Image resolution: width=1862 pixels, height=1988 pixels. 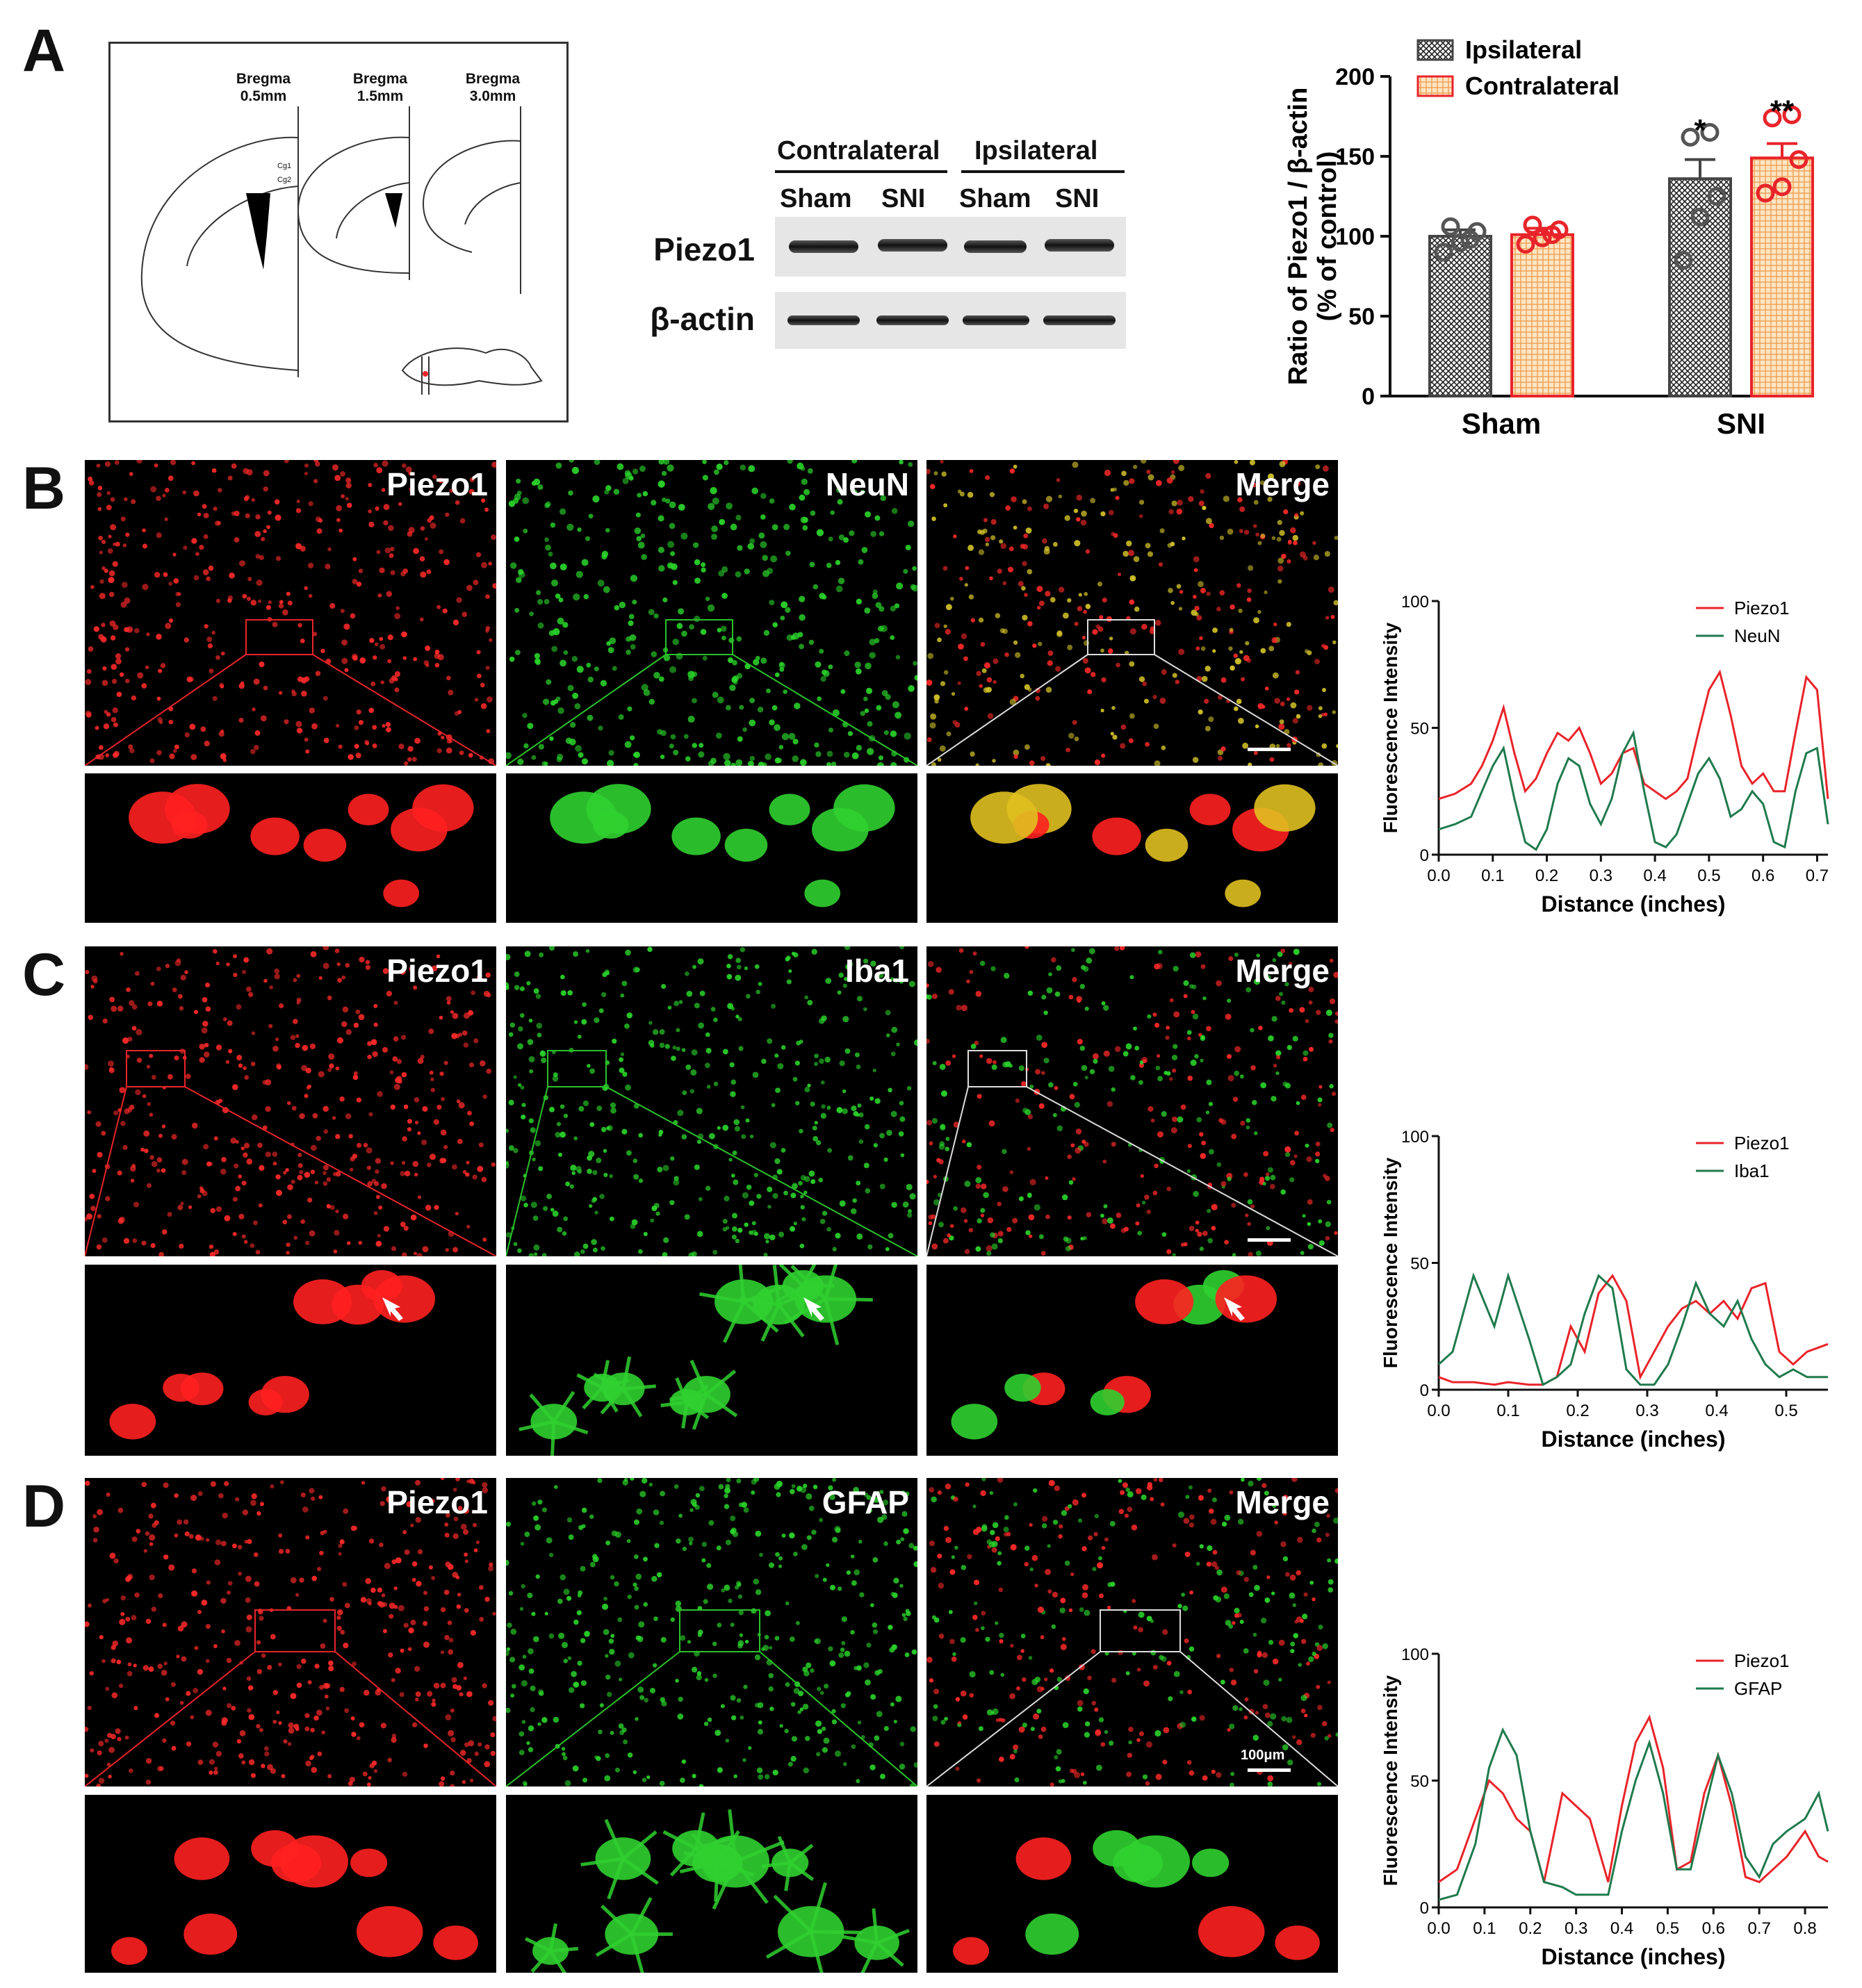 I want to click on bar-legend-label: Contralateral, so click(x=1542, y=86).